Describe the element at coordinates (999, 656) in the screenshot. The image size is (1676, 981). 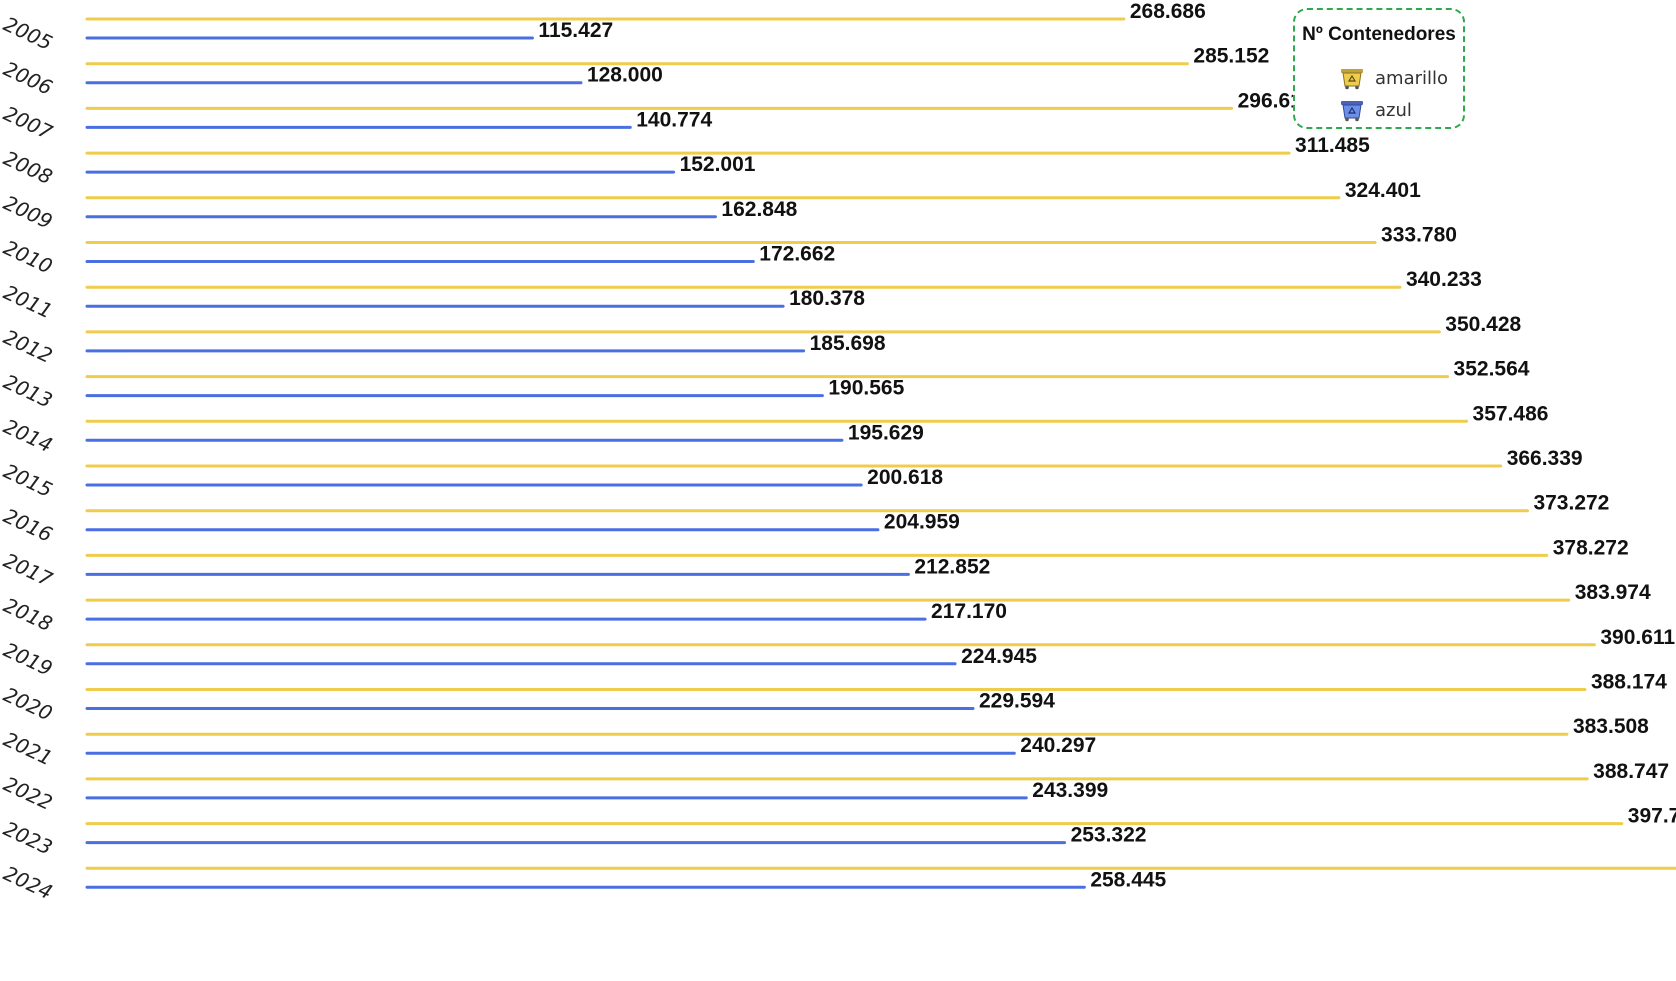
I see `value-label-azul-2019: 224.945` at that location.